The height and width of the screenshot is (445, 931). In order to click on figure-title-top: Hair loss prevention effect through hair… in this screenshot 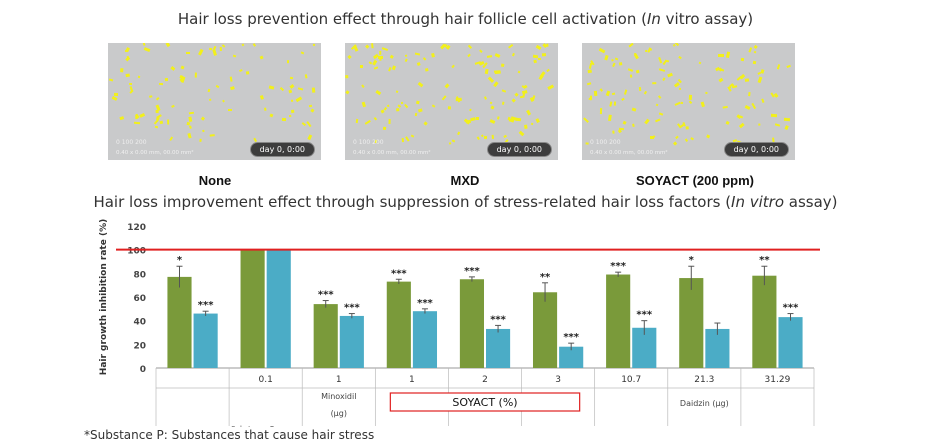, I will do `click(465, 19)`.